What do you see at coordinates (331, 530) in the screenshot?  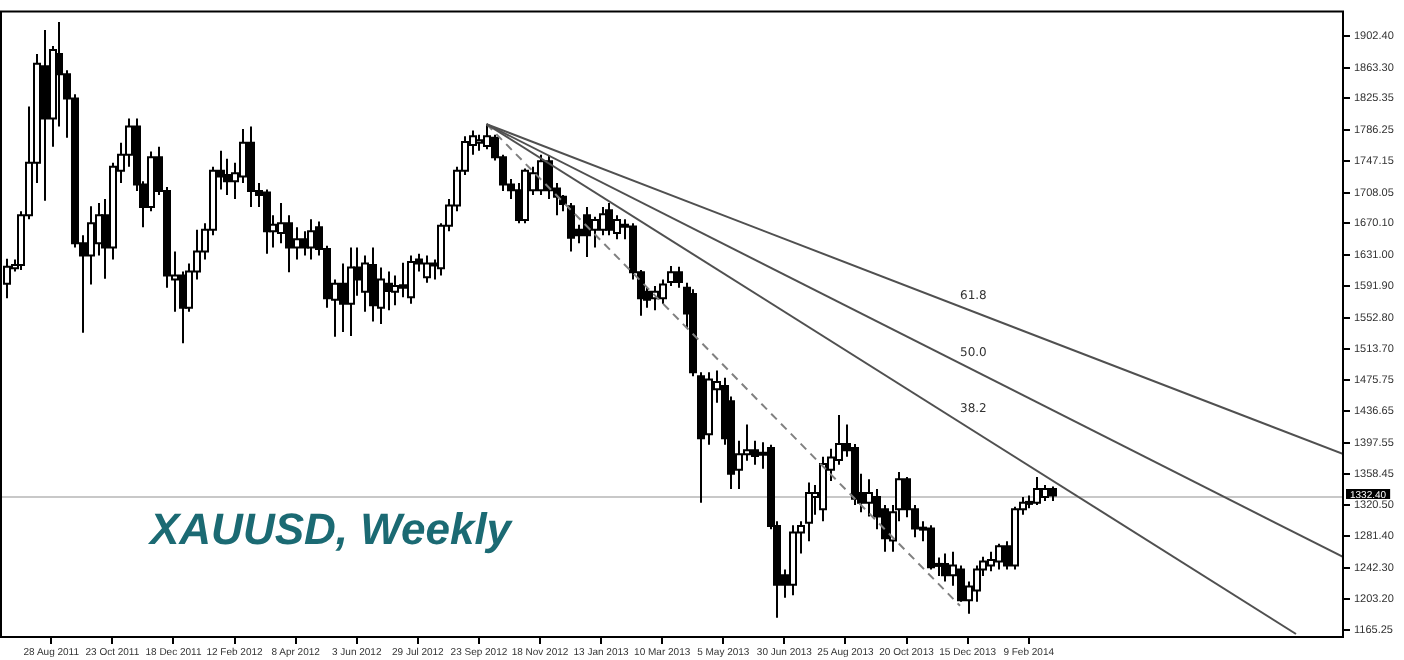 I see `text: XAUUSD, Weekly` at bounding box center [331, 530].